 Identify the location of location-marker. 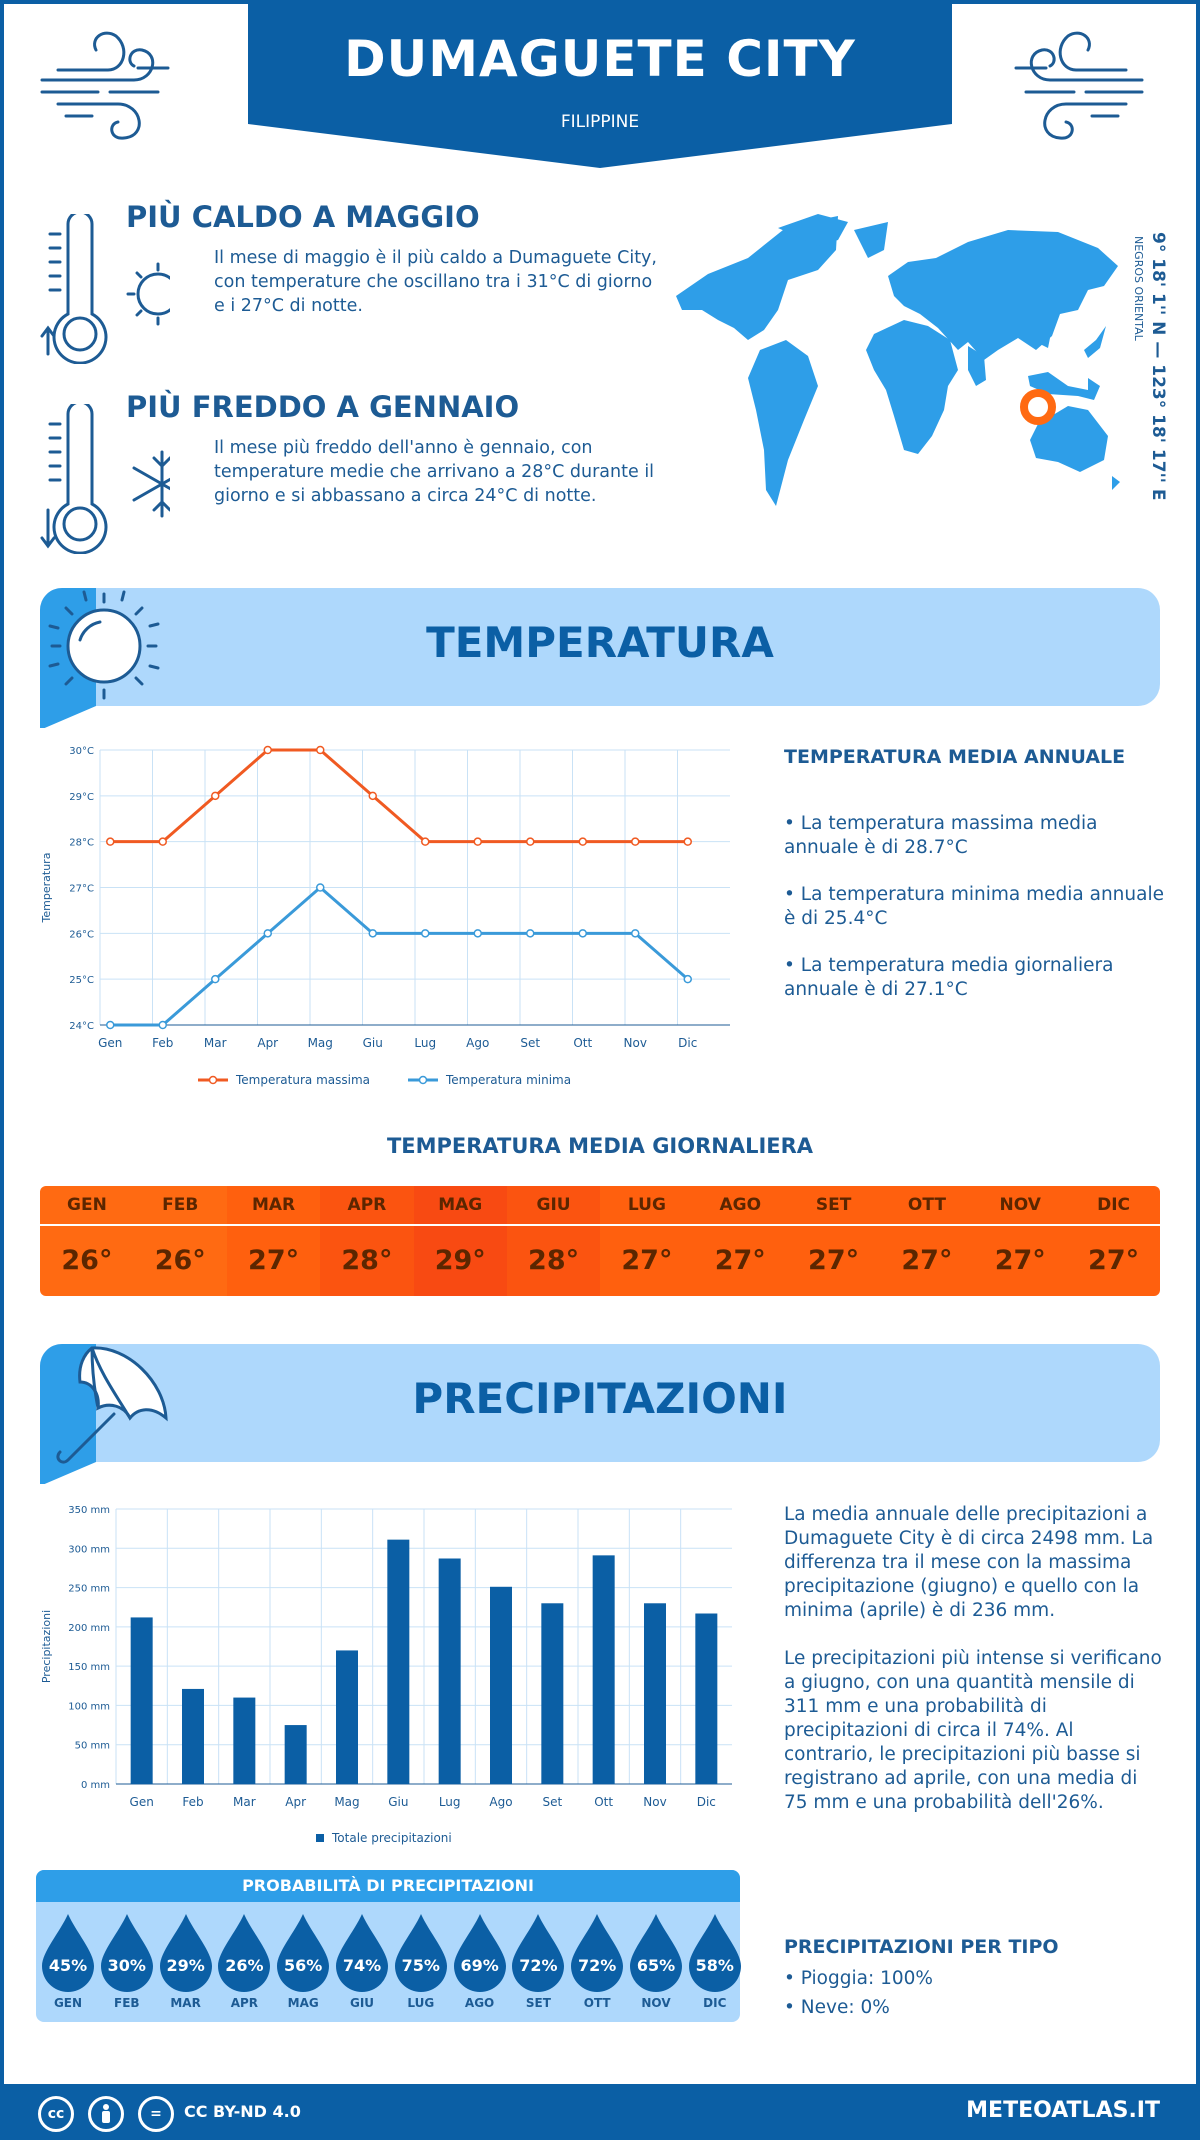
(1038, 407).